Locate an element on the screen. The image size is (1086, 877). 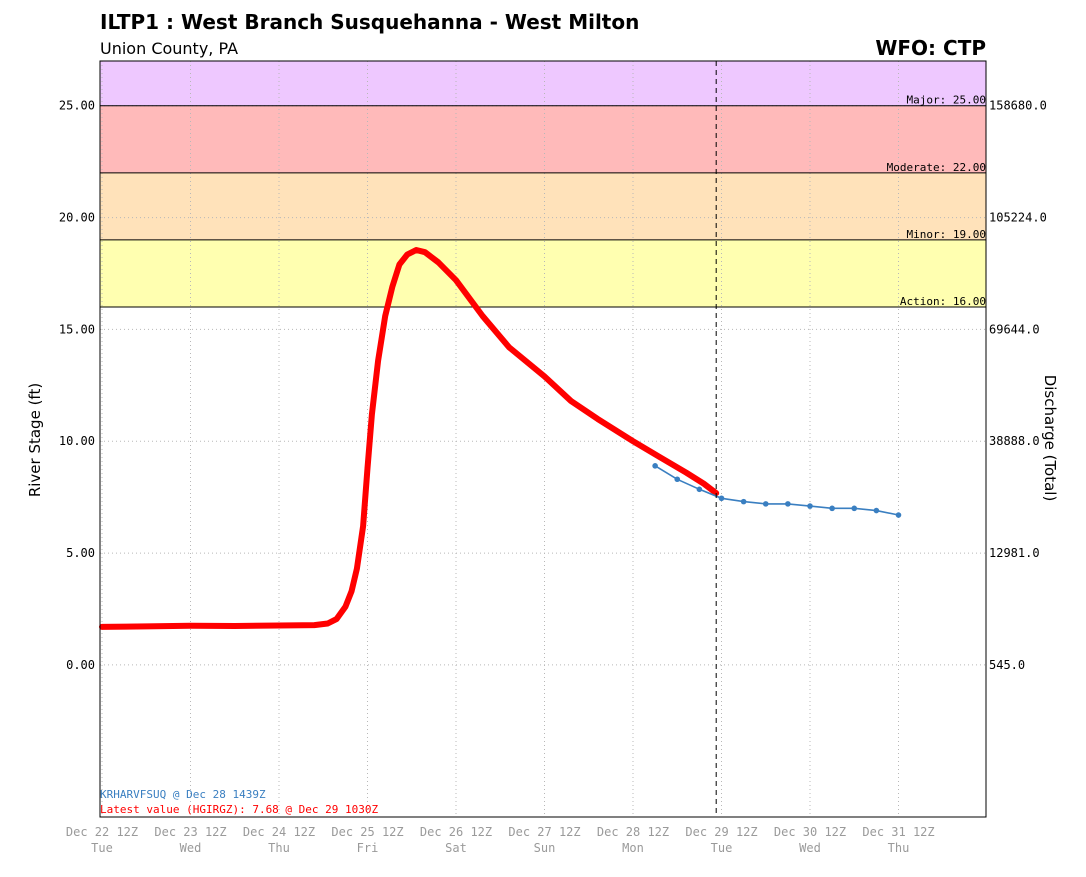
y2-tick-label: 12981.0 is located at coordinates (1014, 553).